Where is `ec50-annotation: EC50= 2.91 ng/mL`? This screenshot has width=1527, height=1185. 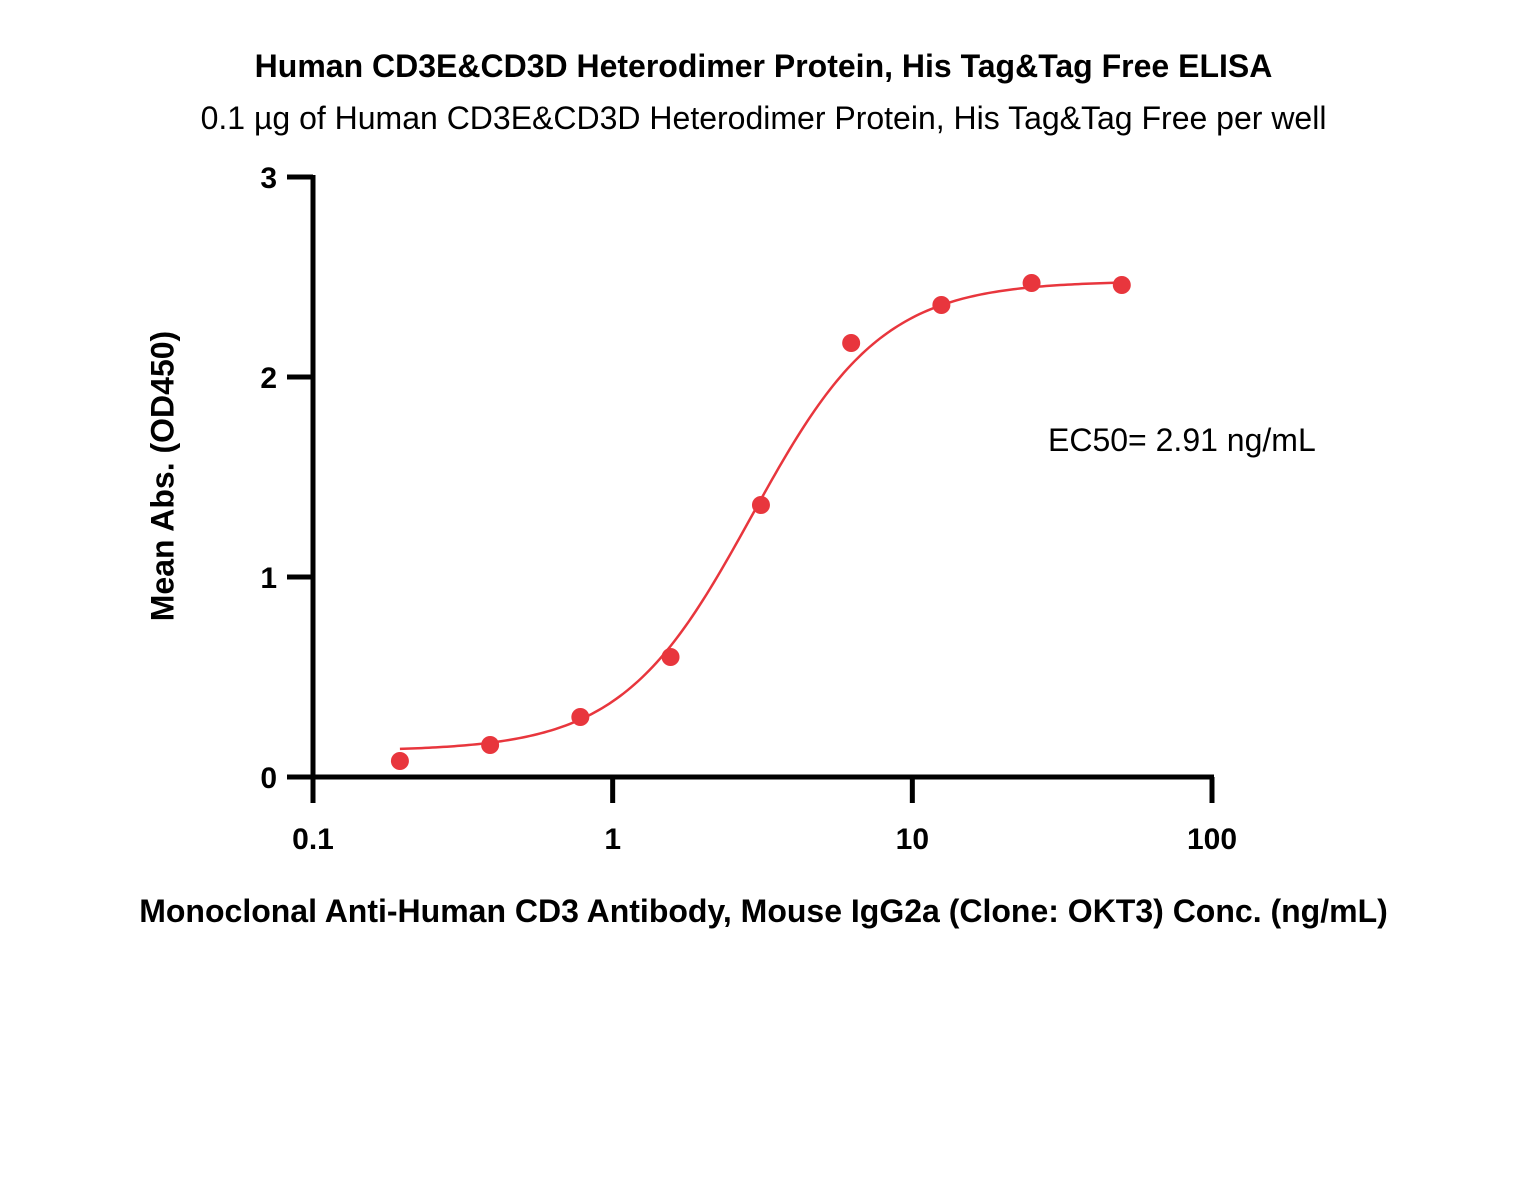
ec50-annotation: EC50= 2.91 ng/mL is located at coordinates (1182, 440).